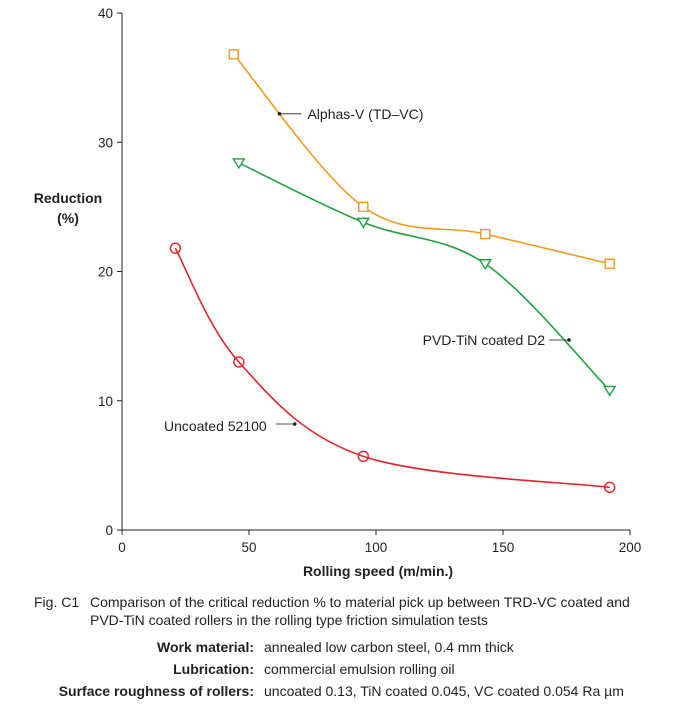 The image size is (675, 717). What do you see at coordinates (215, 426) in the screenshot?
I see `series-label: Uncoated 52100` at bounding box center [215, 426].